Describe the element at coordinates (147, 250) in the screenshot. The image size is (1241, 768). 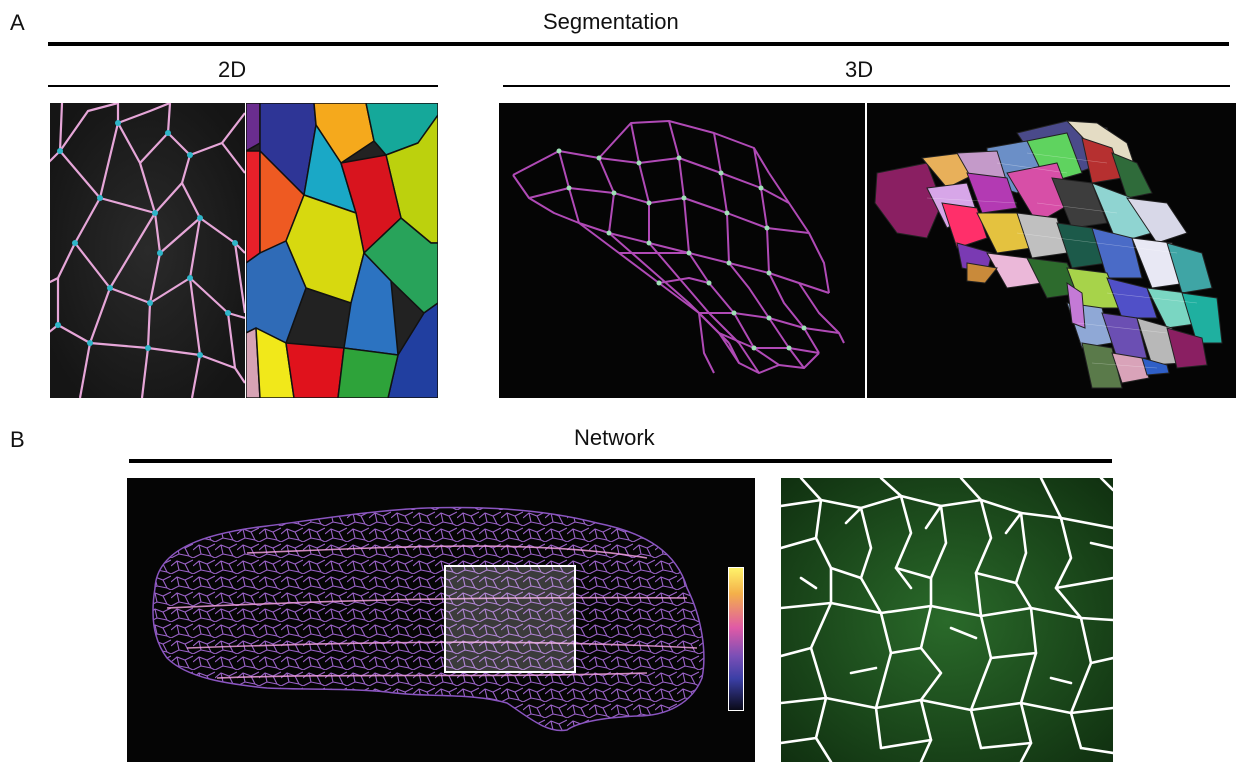
I see `membrane-image-2d` at that location.